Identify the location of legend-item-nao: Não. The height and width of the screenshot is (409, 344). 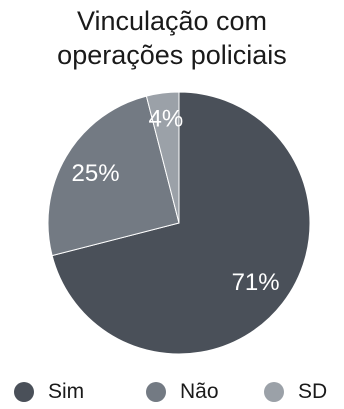
(182, 392).